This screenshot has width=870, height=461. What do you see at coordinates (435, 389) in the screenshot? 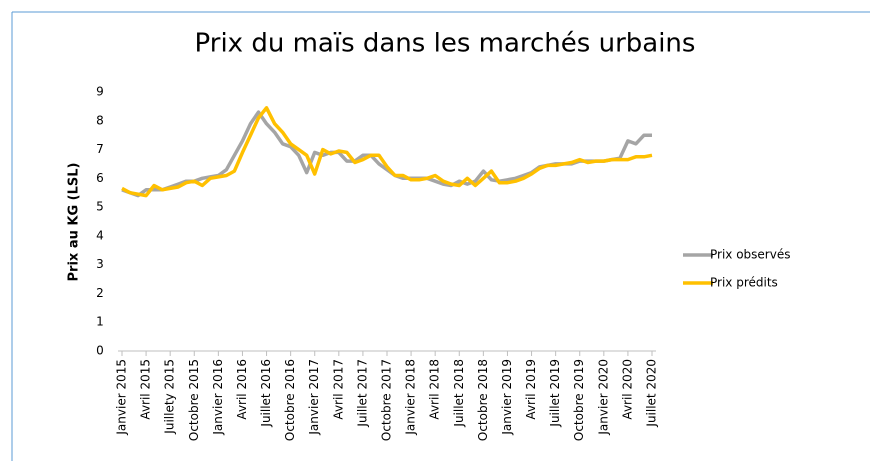
I see `x-tick-label: Avril 2018` at bounding box center [435, 389].